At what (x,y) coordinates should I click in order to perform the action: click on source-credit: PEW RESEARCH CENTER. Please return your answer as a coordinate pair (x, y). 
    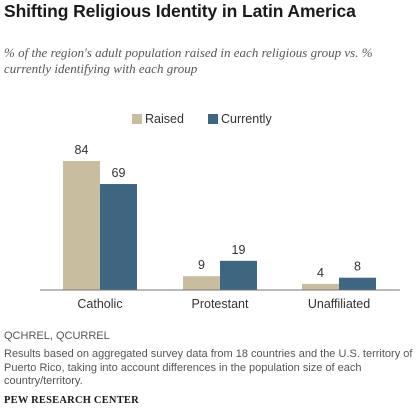
    Looking at the image, I should click on (71, 400).